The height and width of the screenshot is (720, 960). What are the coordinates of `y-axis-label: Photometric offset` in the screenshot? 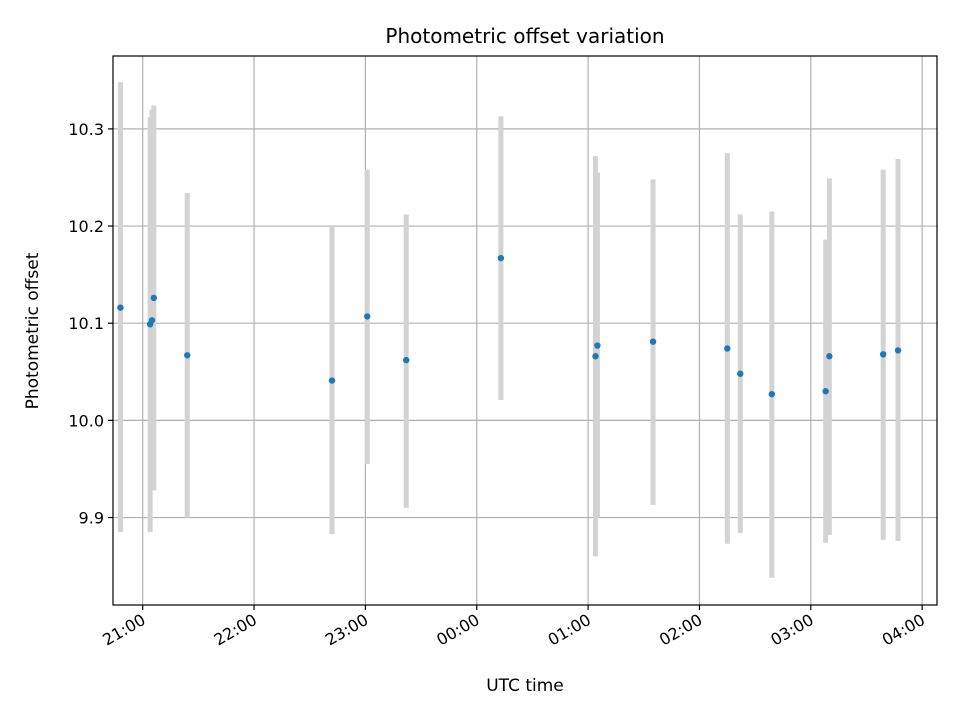 It's located at (33, 330).